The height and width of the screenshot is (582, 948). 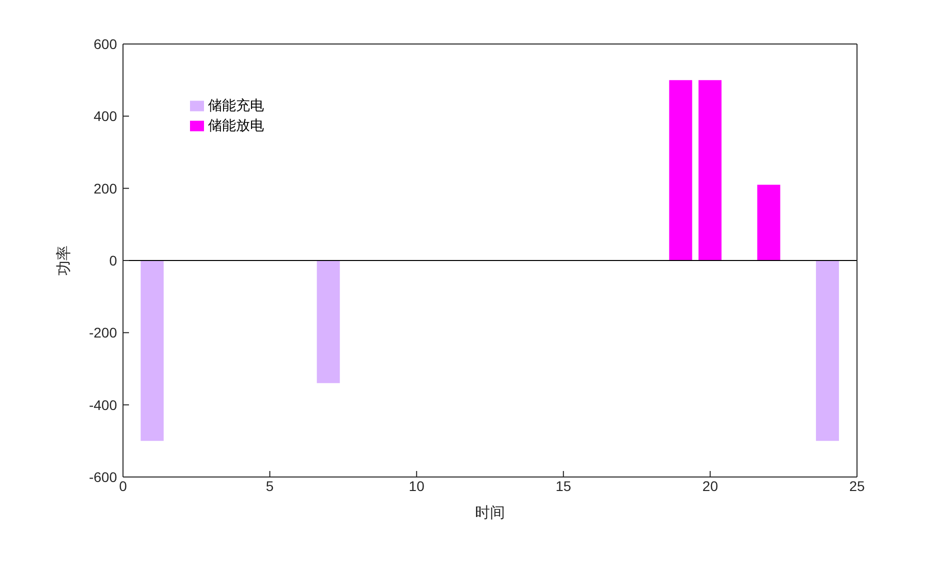 I want to click on y-tick-label: 0, so click(x=113, y=260).